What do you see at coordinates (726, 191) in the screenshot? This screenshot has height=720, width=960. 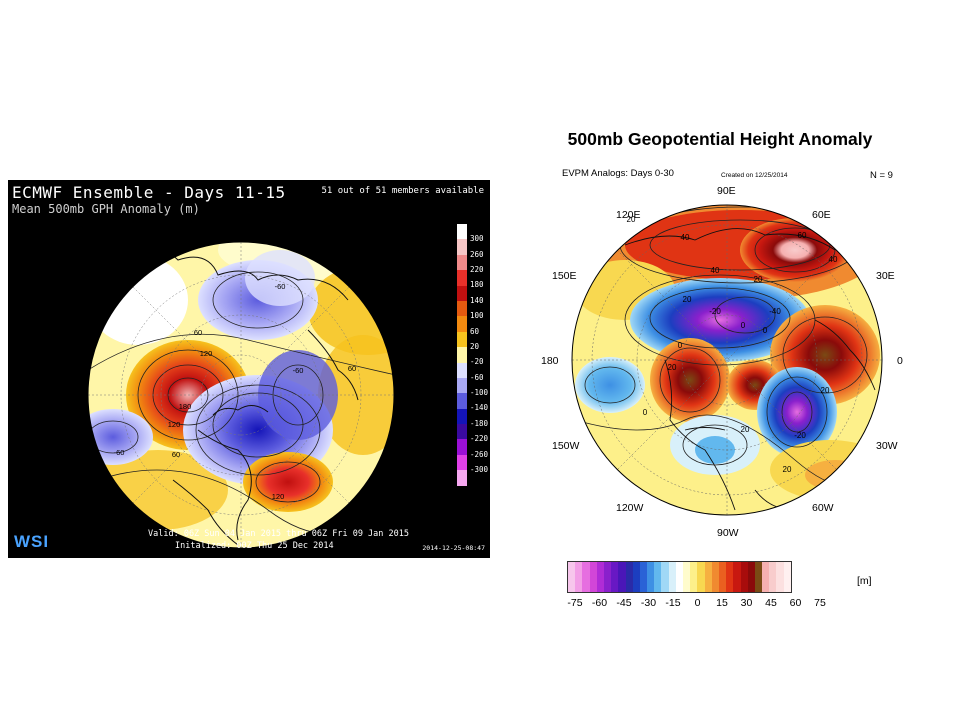 I see `lon-label-90e: 90E` at bounding box center [726, 191].